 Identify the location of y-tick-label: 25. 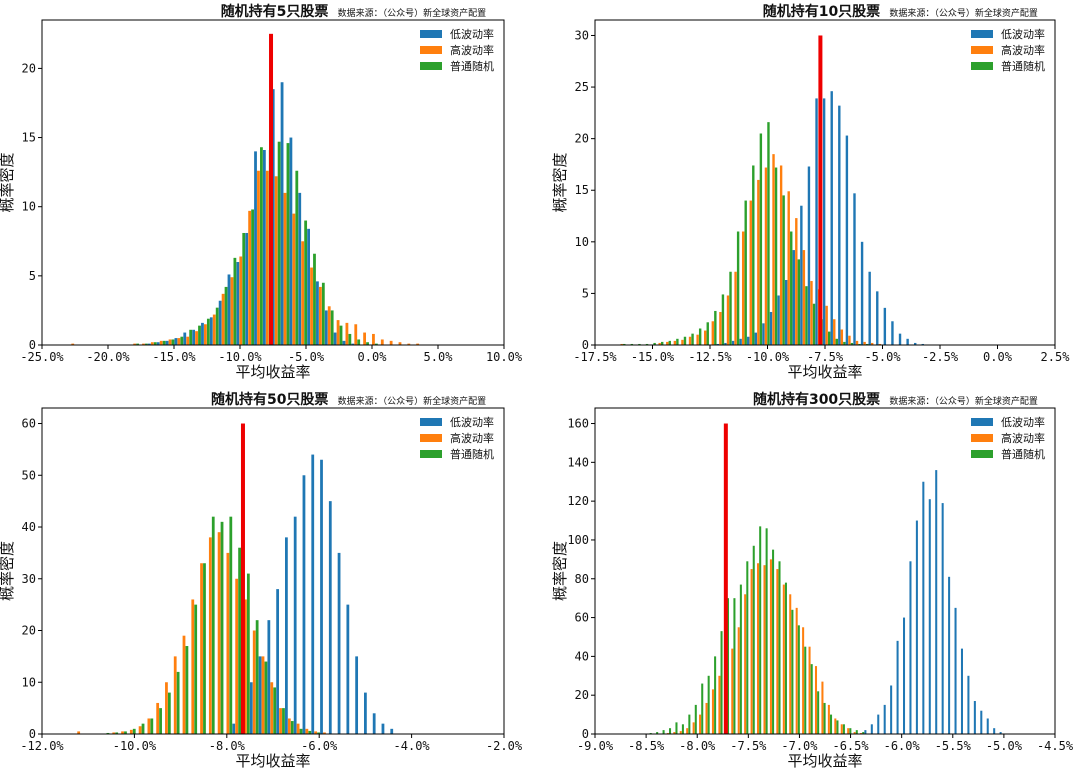
(582, 87).